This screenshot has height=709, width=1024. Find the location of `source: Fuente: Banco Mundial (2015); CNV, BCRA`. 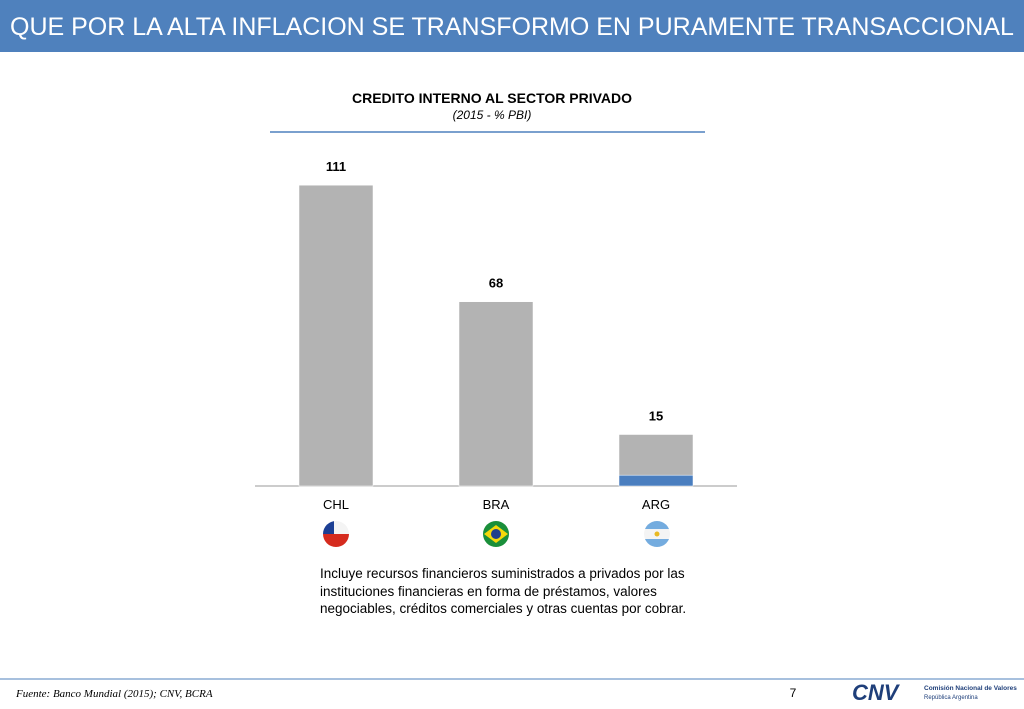

source: Fuente: Banco Mundial (2015); CNV, BCRA is located at coordinates (114, 694).